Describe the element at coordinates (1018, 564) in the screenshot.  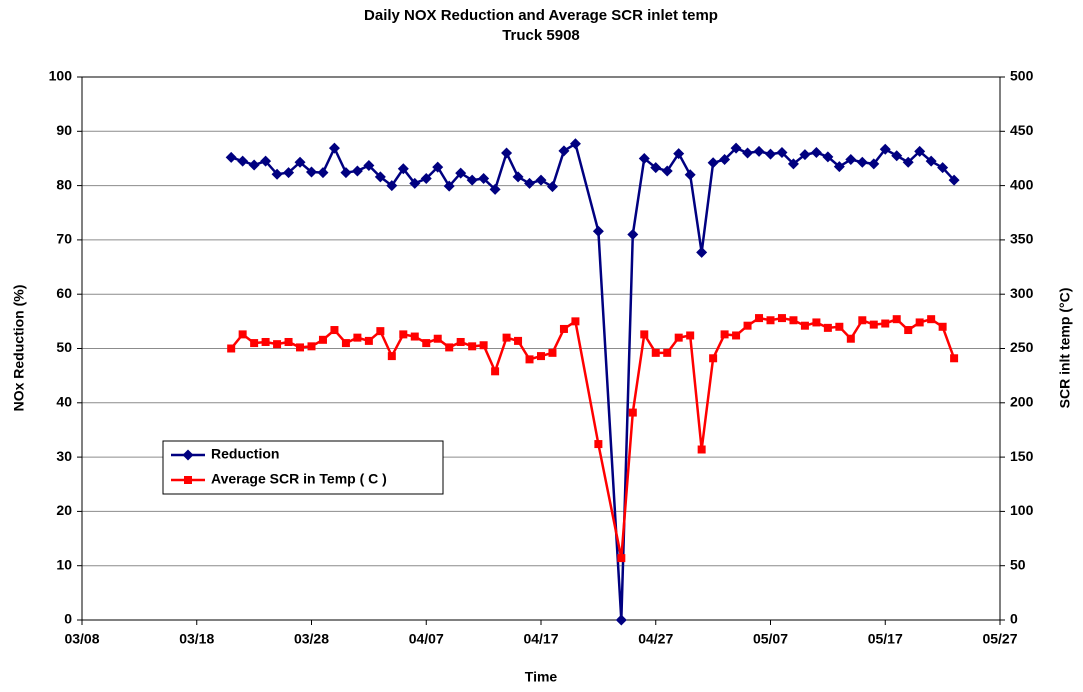
I see `y2-tick-label: 50` at that location.